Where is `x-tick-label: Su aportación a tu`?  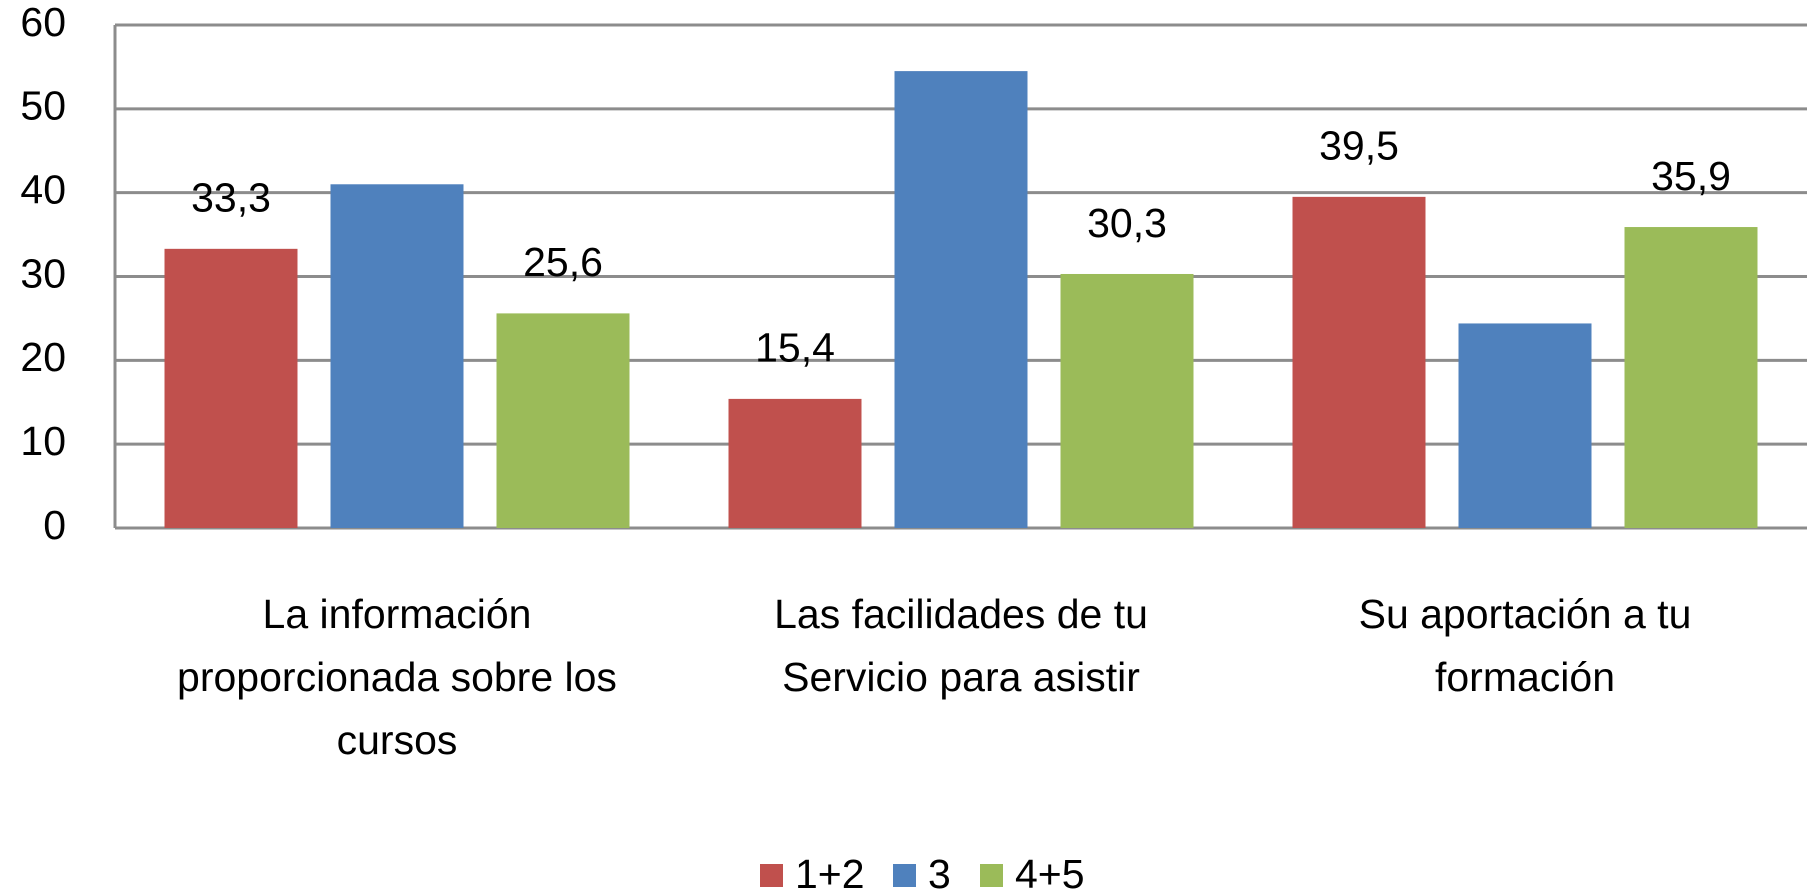 x-tick-label: Su aportación a tu is located at coordinates (1525, 614).